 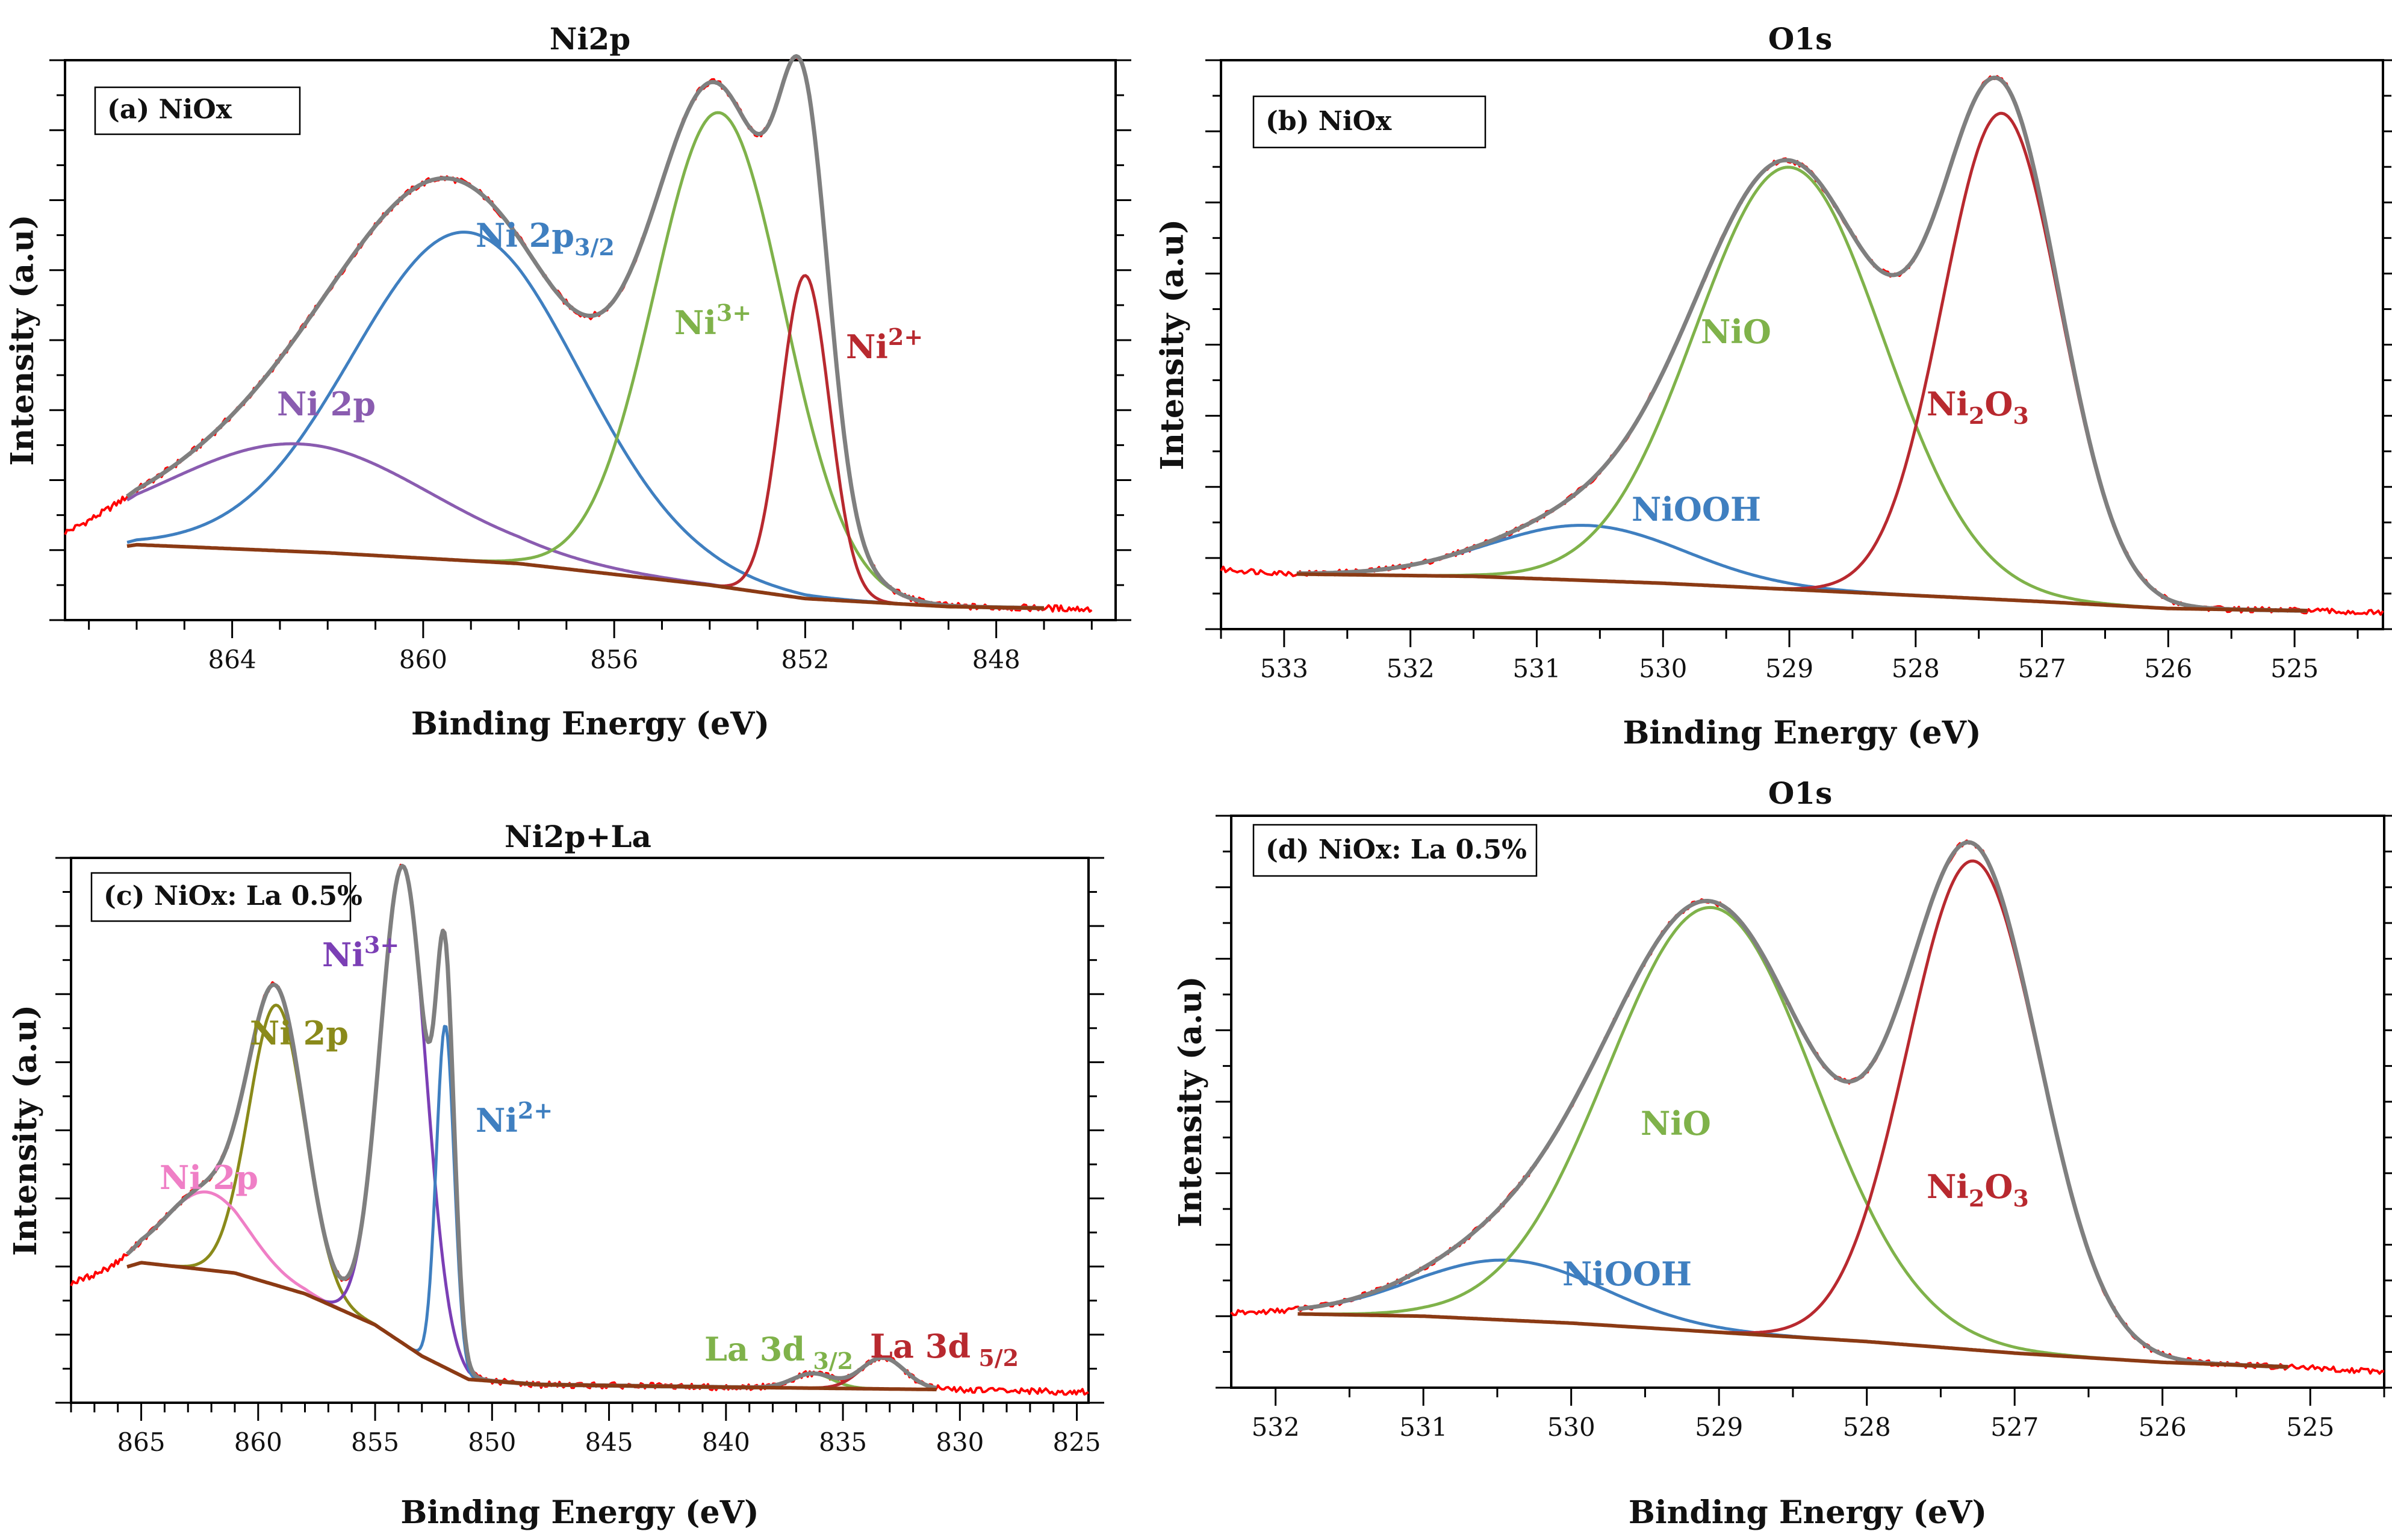 I want to click on x-tick-label: 845, so click(x=609, y=1442).